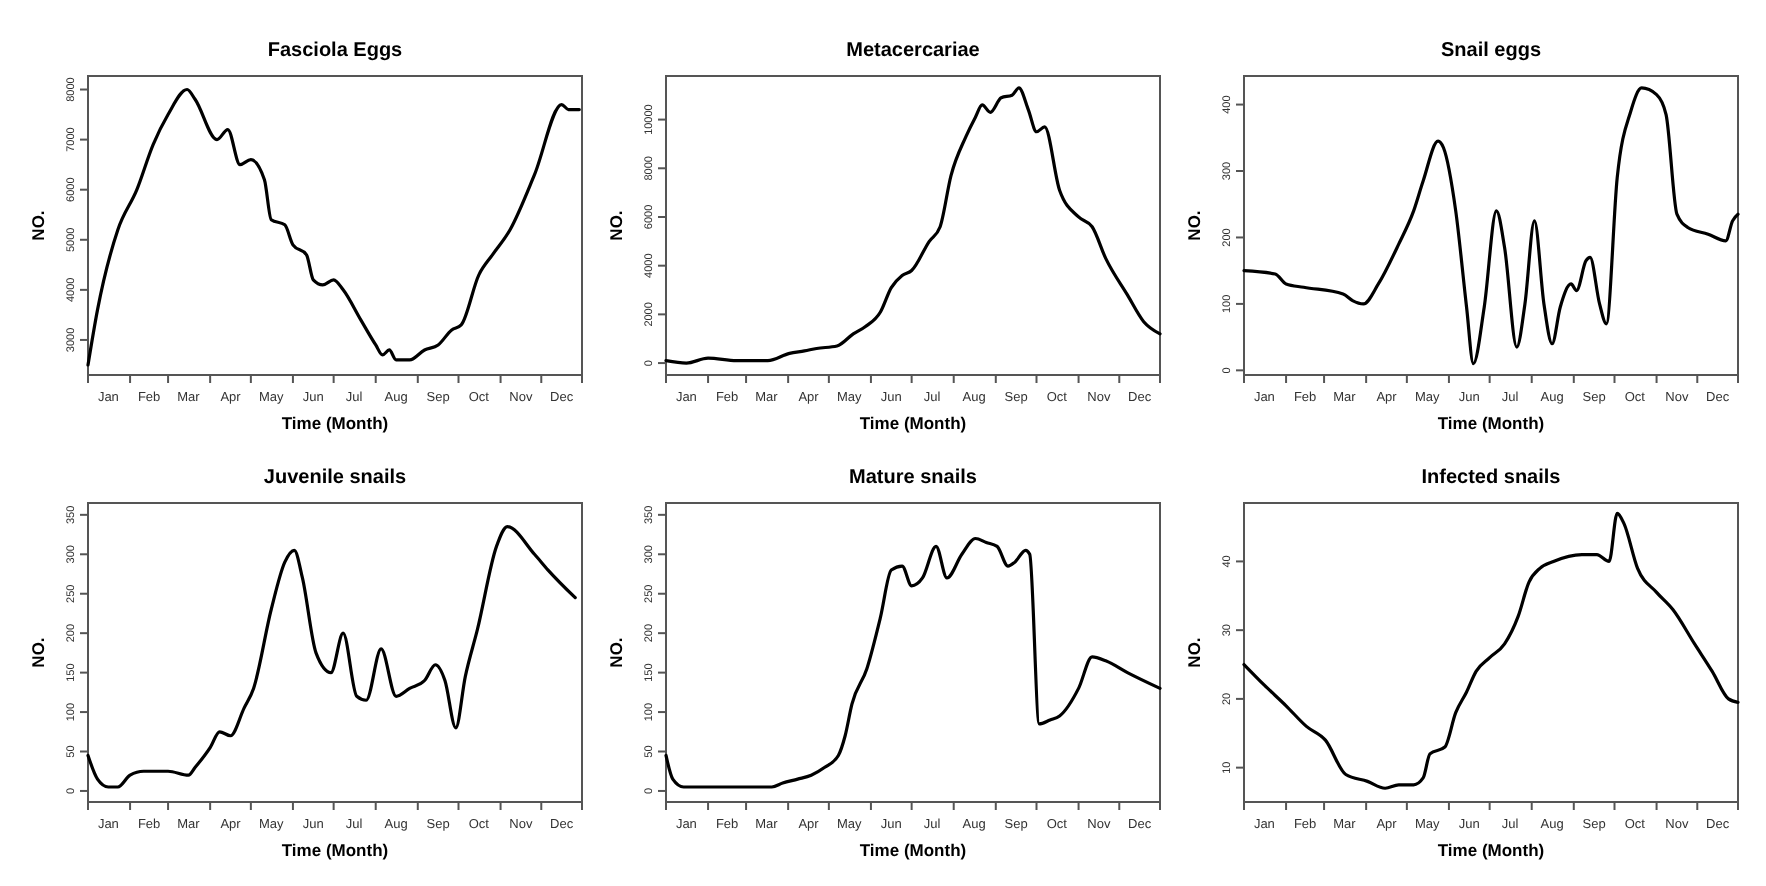 This screenshot has height=886, width=1766. What do you see at coordinates (913, 51) in the screenshot?
I see `chart-title: Metacercariae` at bounding box center [913, 51].